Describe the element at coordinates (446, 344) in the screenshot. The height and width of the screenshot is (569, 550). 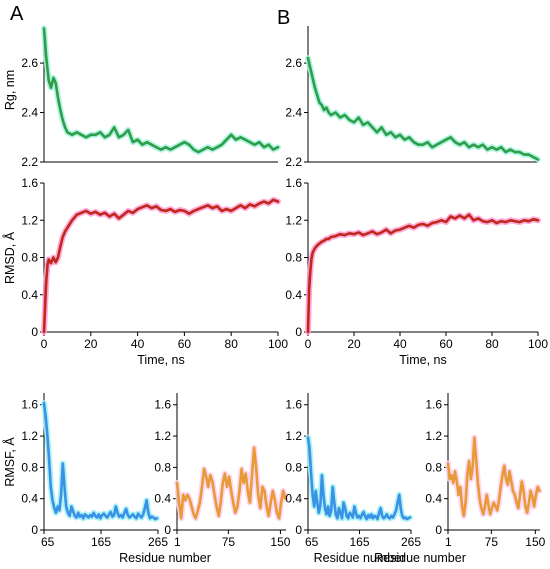
I see `rmsd-b-xtick-label: 60` at that location.